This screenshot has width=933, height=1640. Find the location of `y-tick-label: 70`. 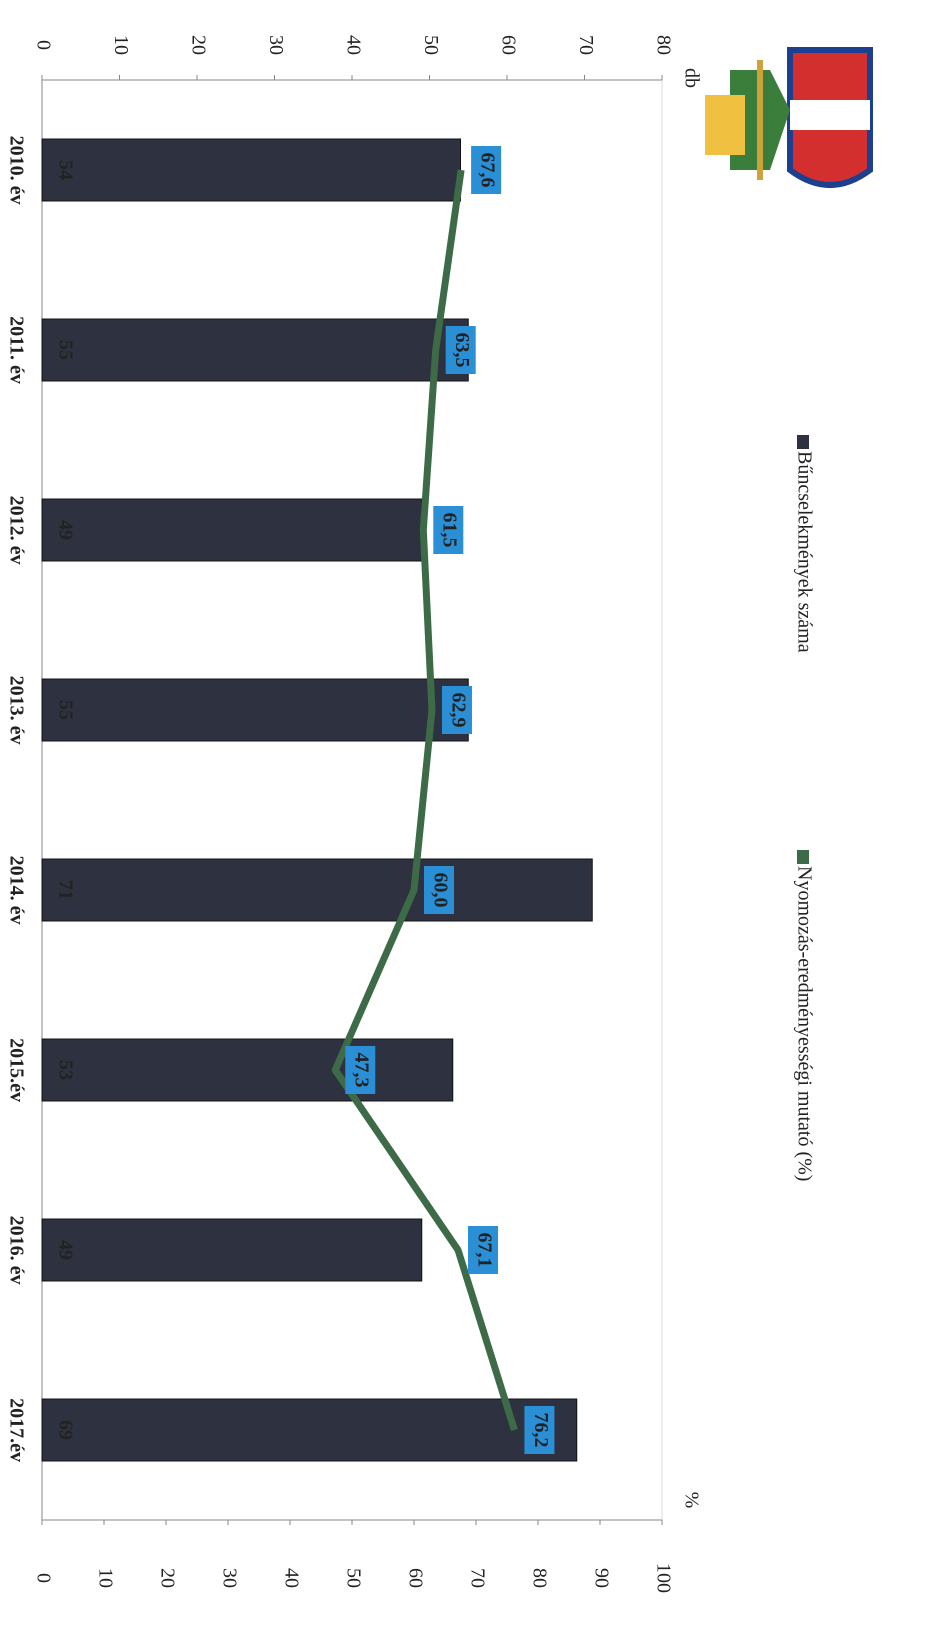

y-tick-label: 70 is located at coordinates (586, 45).